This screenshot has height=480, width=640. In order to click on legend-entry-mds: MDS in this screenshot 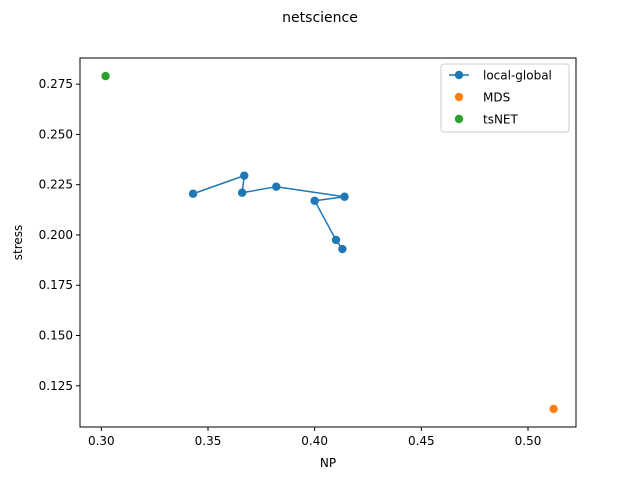, I will do `click(482, 98)`.